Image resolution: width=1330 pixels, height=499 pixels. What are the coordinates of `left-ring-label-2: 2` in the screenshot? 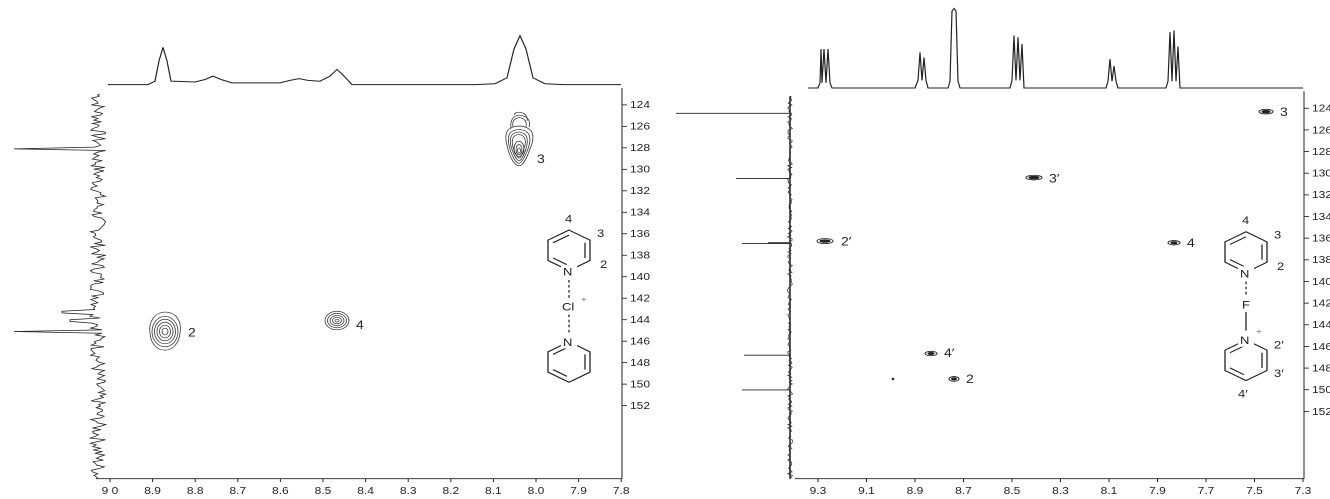 It's located at (604, 264).